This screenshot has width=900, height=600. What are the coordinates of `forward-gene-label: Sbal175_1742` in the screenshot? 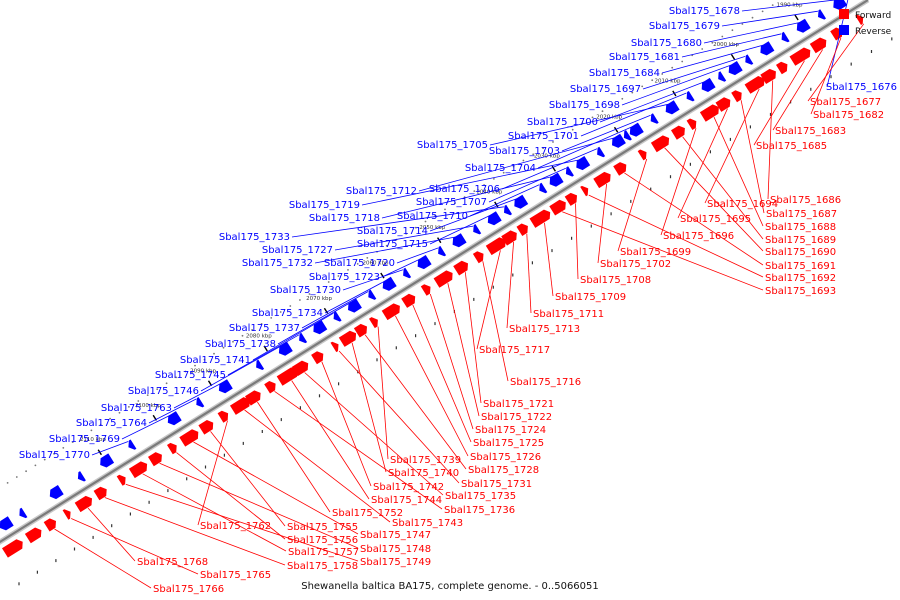 It's located at (408, 487).